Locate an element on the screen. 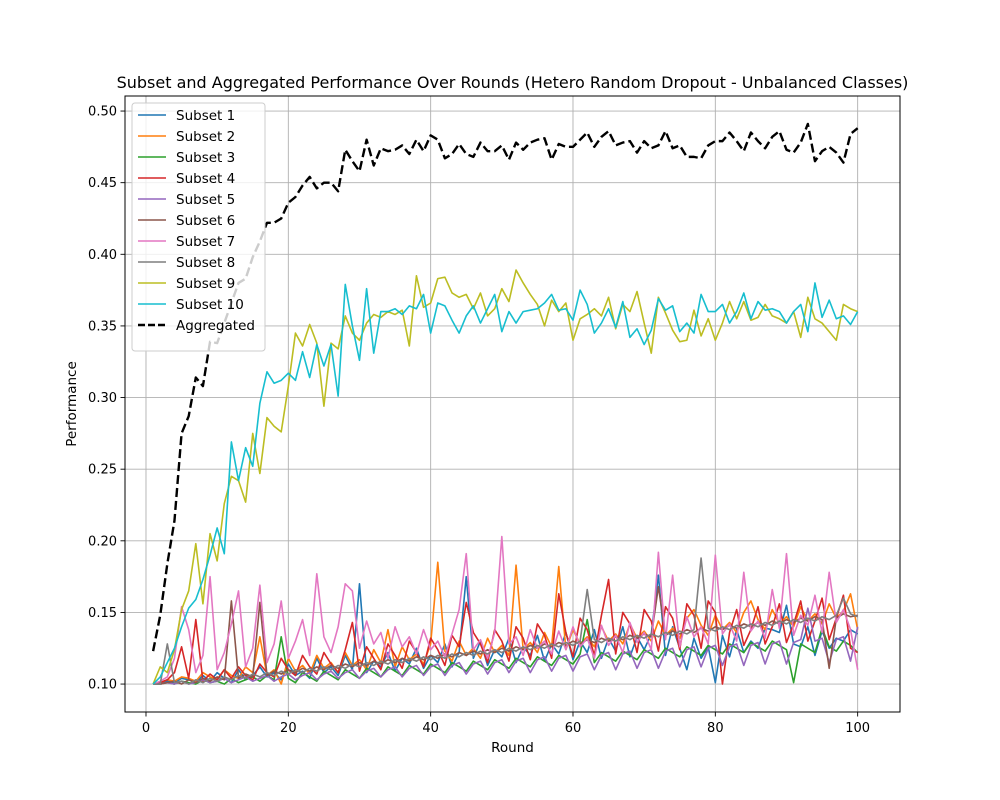 Image resolution: width=1000 pixels, height=800 pixels. y-tick-label: 0.15 is located at coordinates (102, 613).